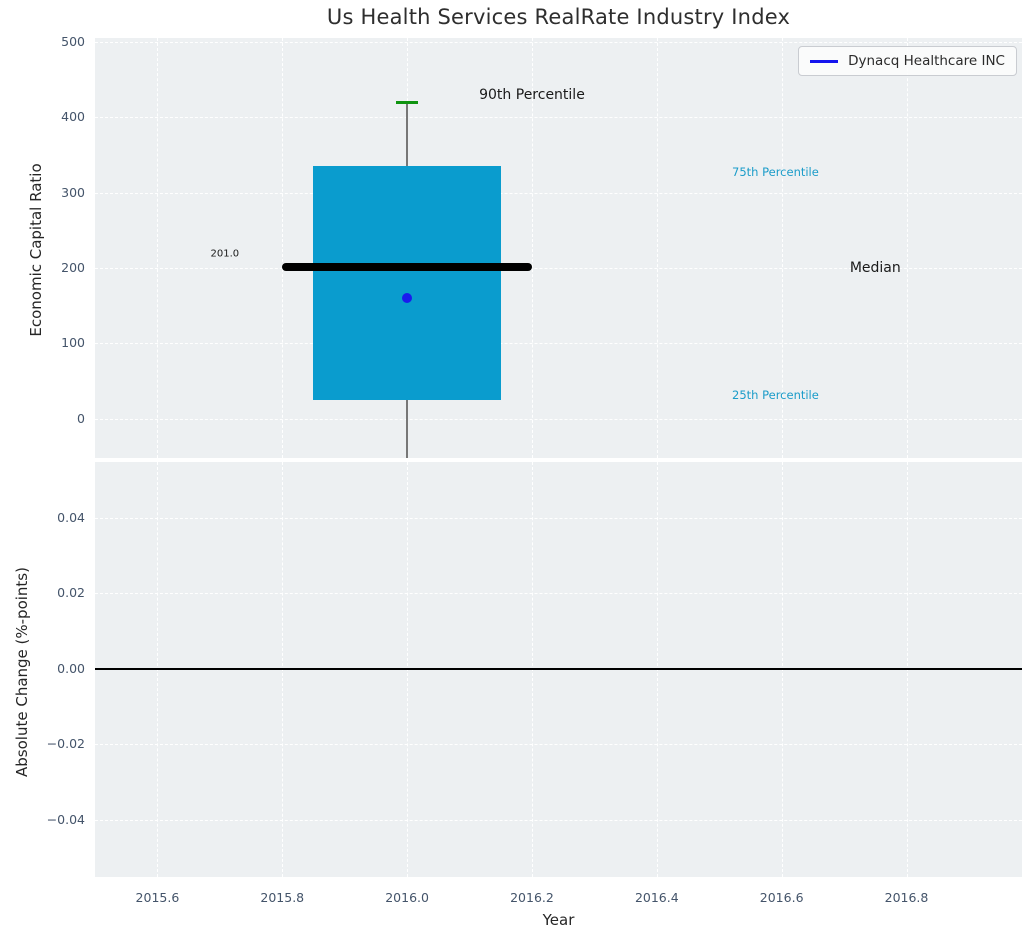 The height and width of the screenshot is (942, 1034). Describe the element at coordinates (656, 897) in the screenshot. I see `x-tick-label: 2016.4` at that location.